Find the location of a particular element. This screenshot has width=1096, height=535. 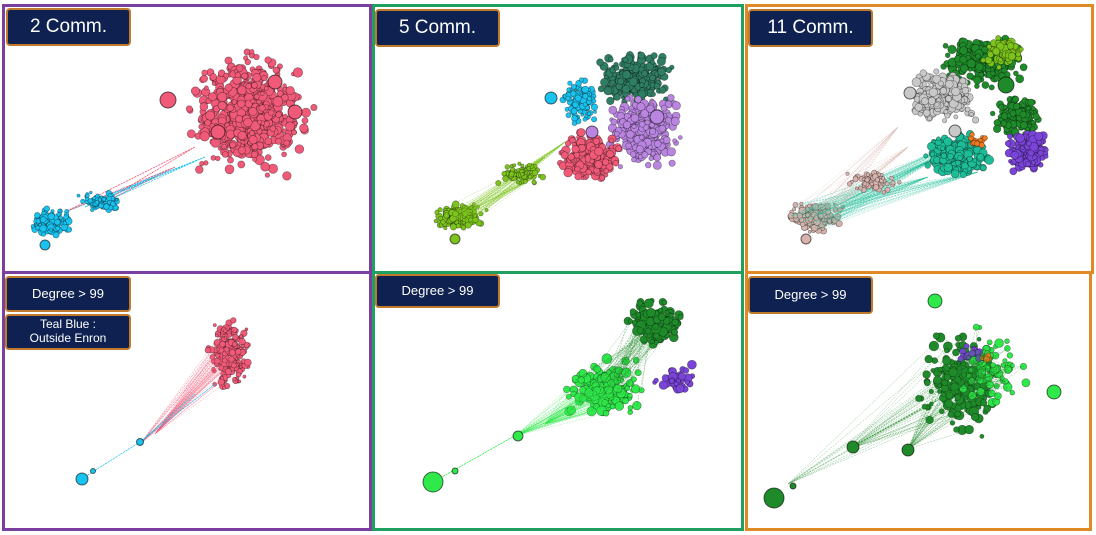

panel-label: Degree > 99 is located at coordinates (68, 294).